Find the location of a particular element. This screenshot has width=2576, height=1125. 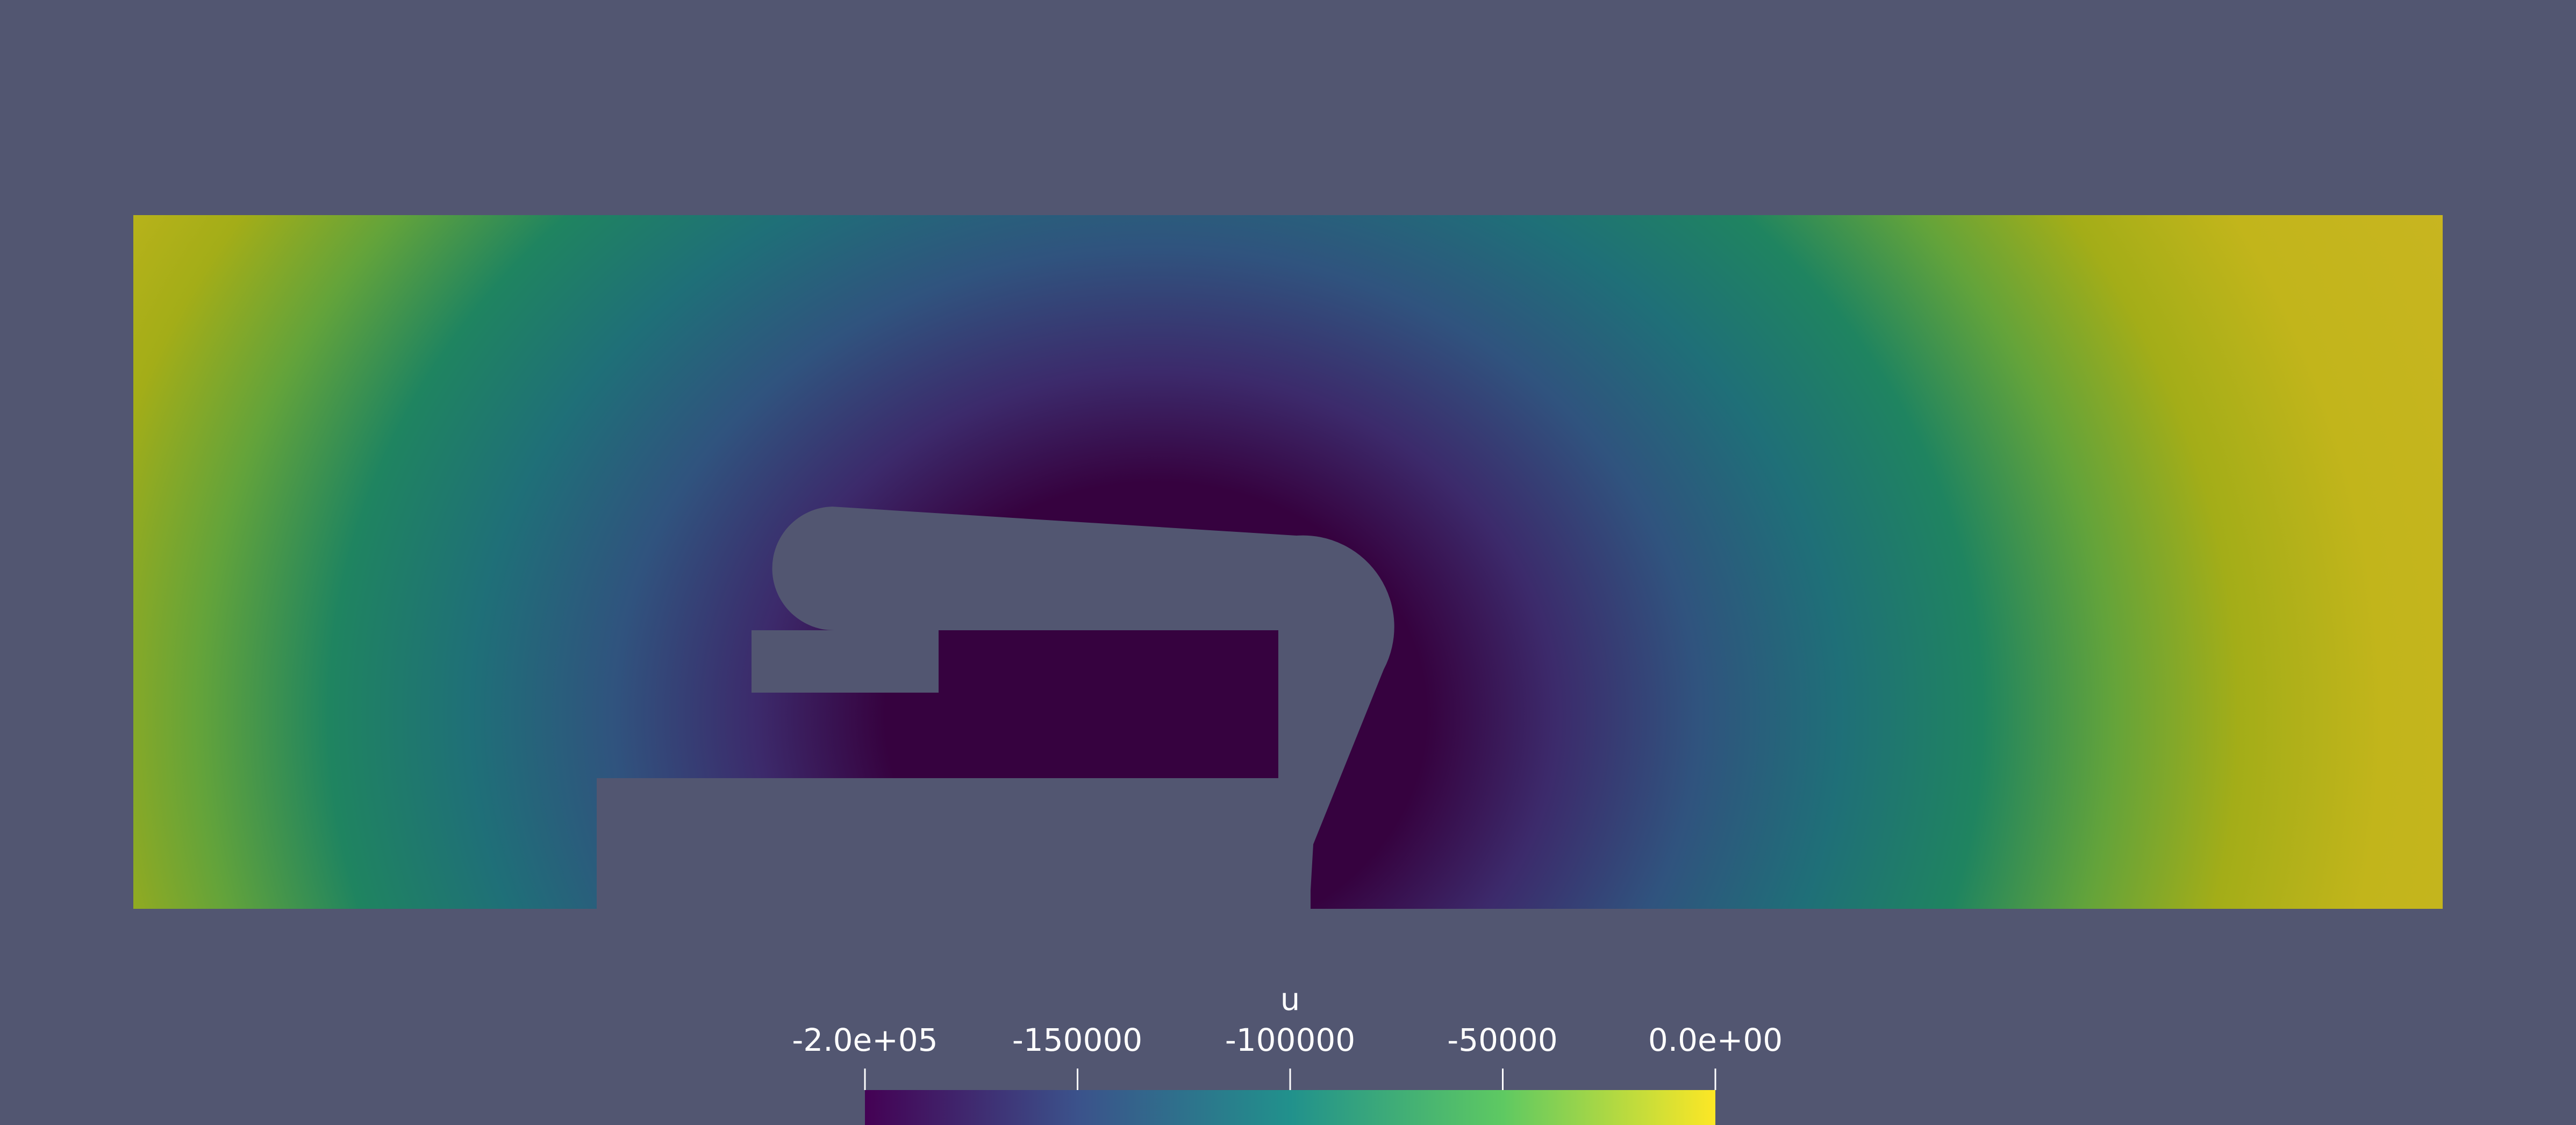

geometry-bar is located at coordinates (845, 661).